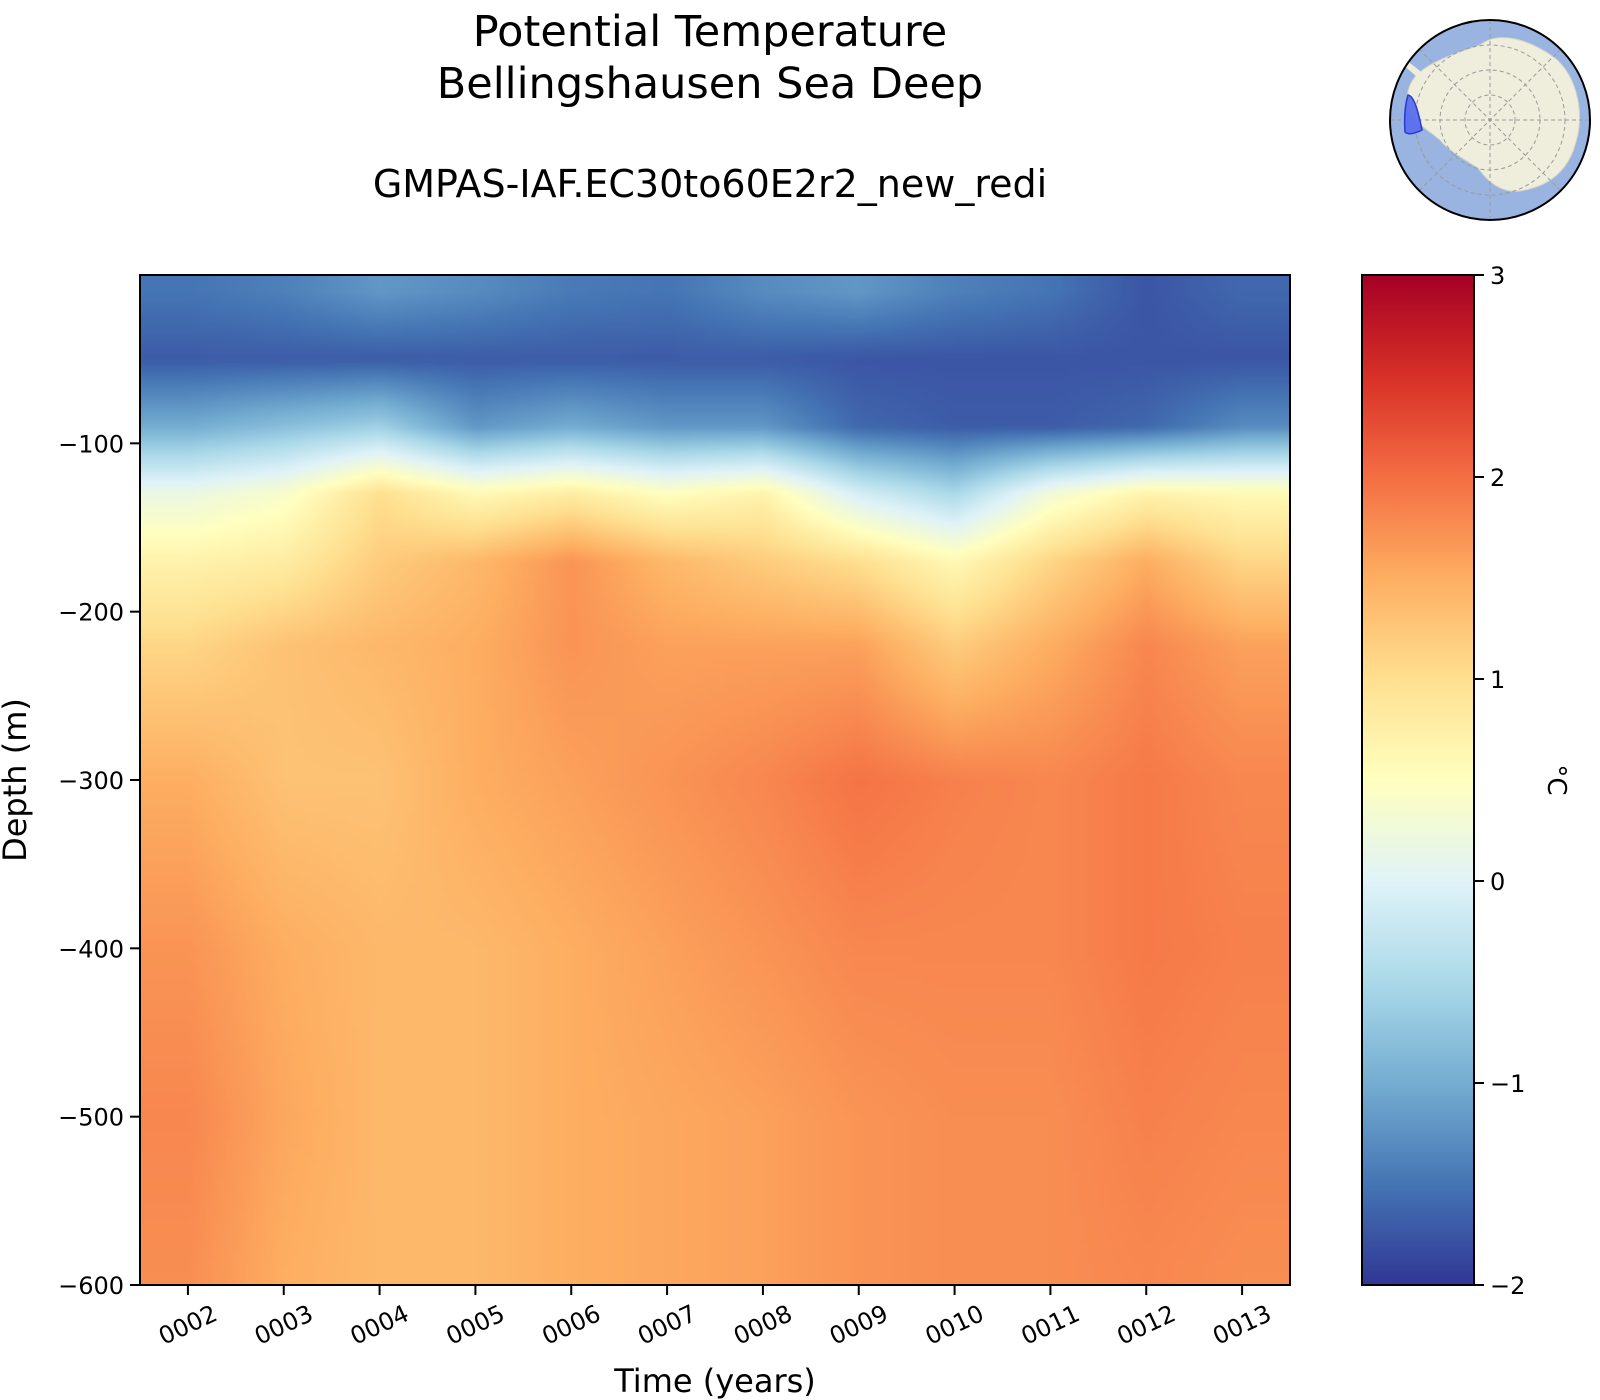 The width and height of the screenshot is (1600, 1400). Describe the element at coordinates (858, 1324) in the screenshot. I see `x-tick-label: 0009` at that location.